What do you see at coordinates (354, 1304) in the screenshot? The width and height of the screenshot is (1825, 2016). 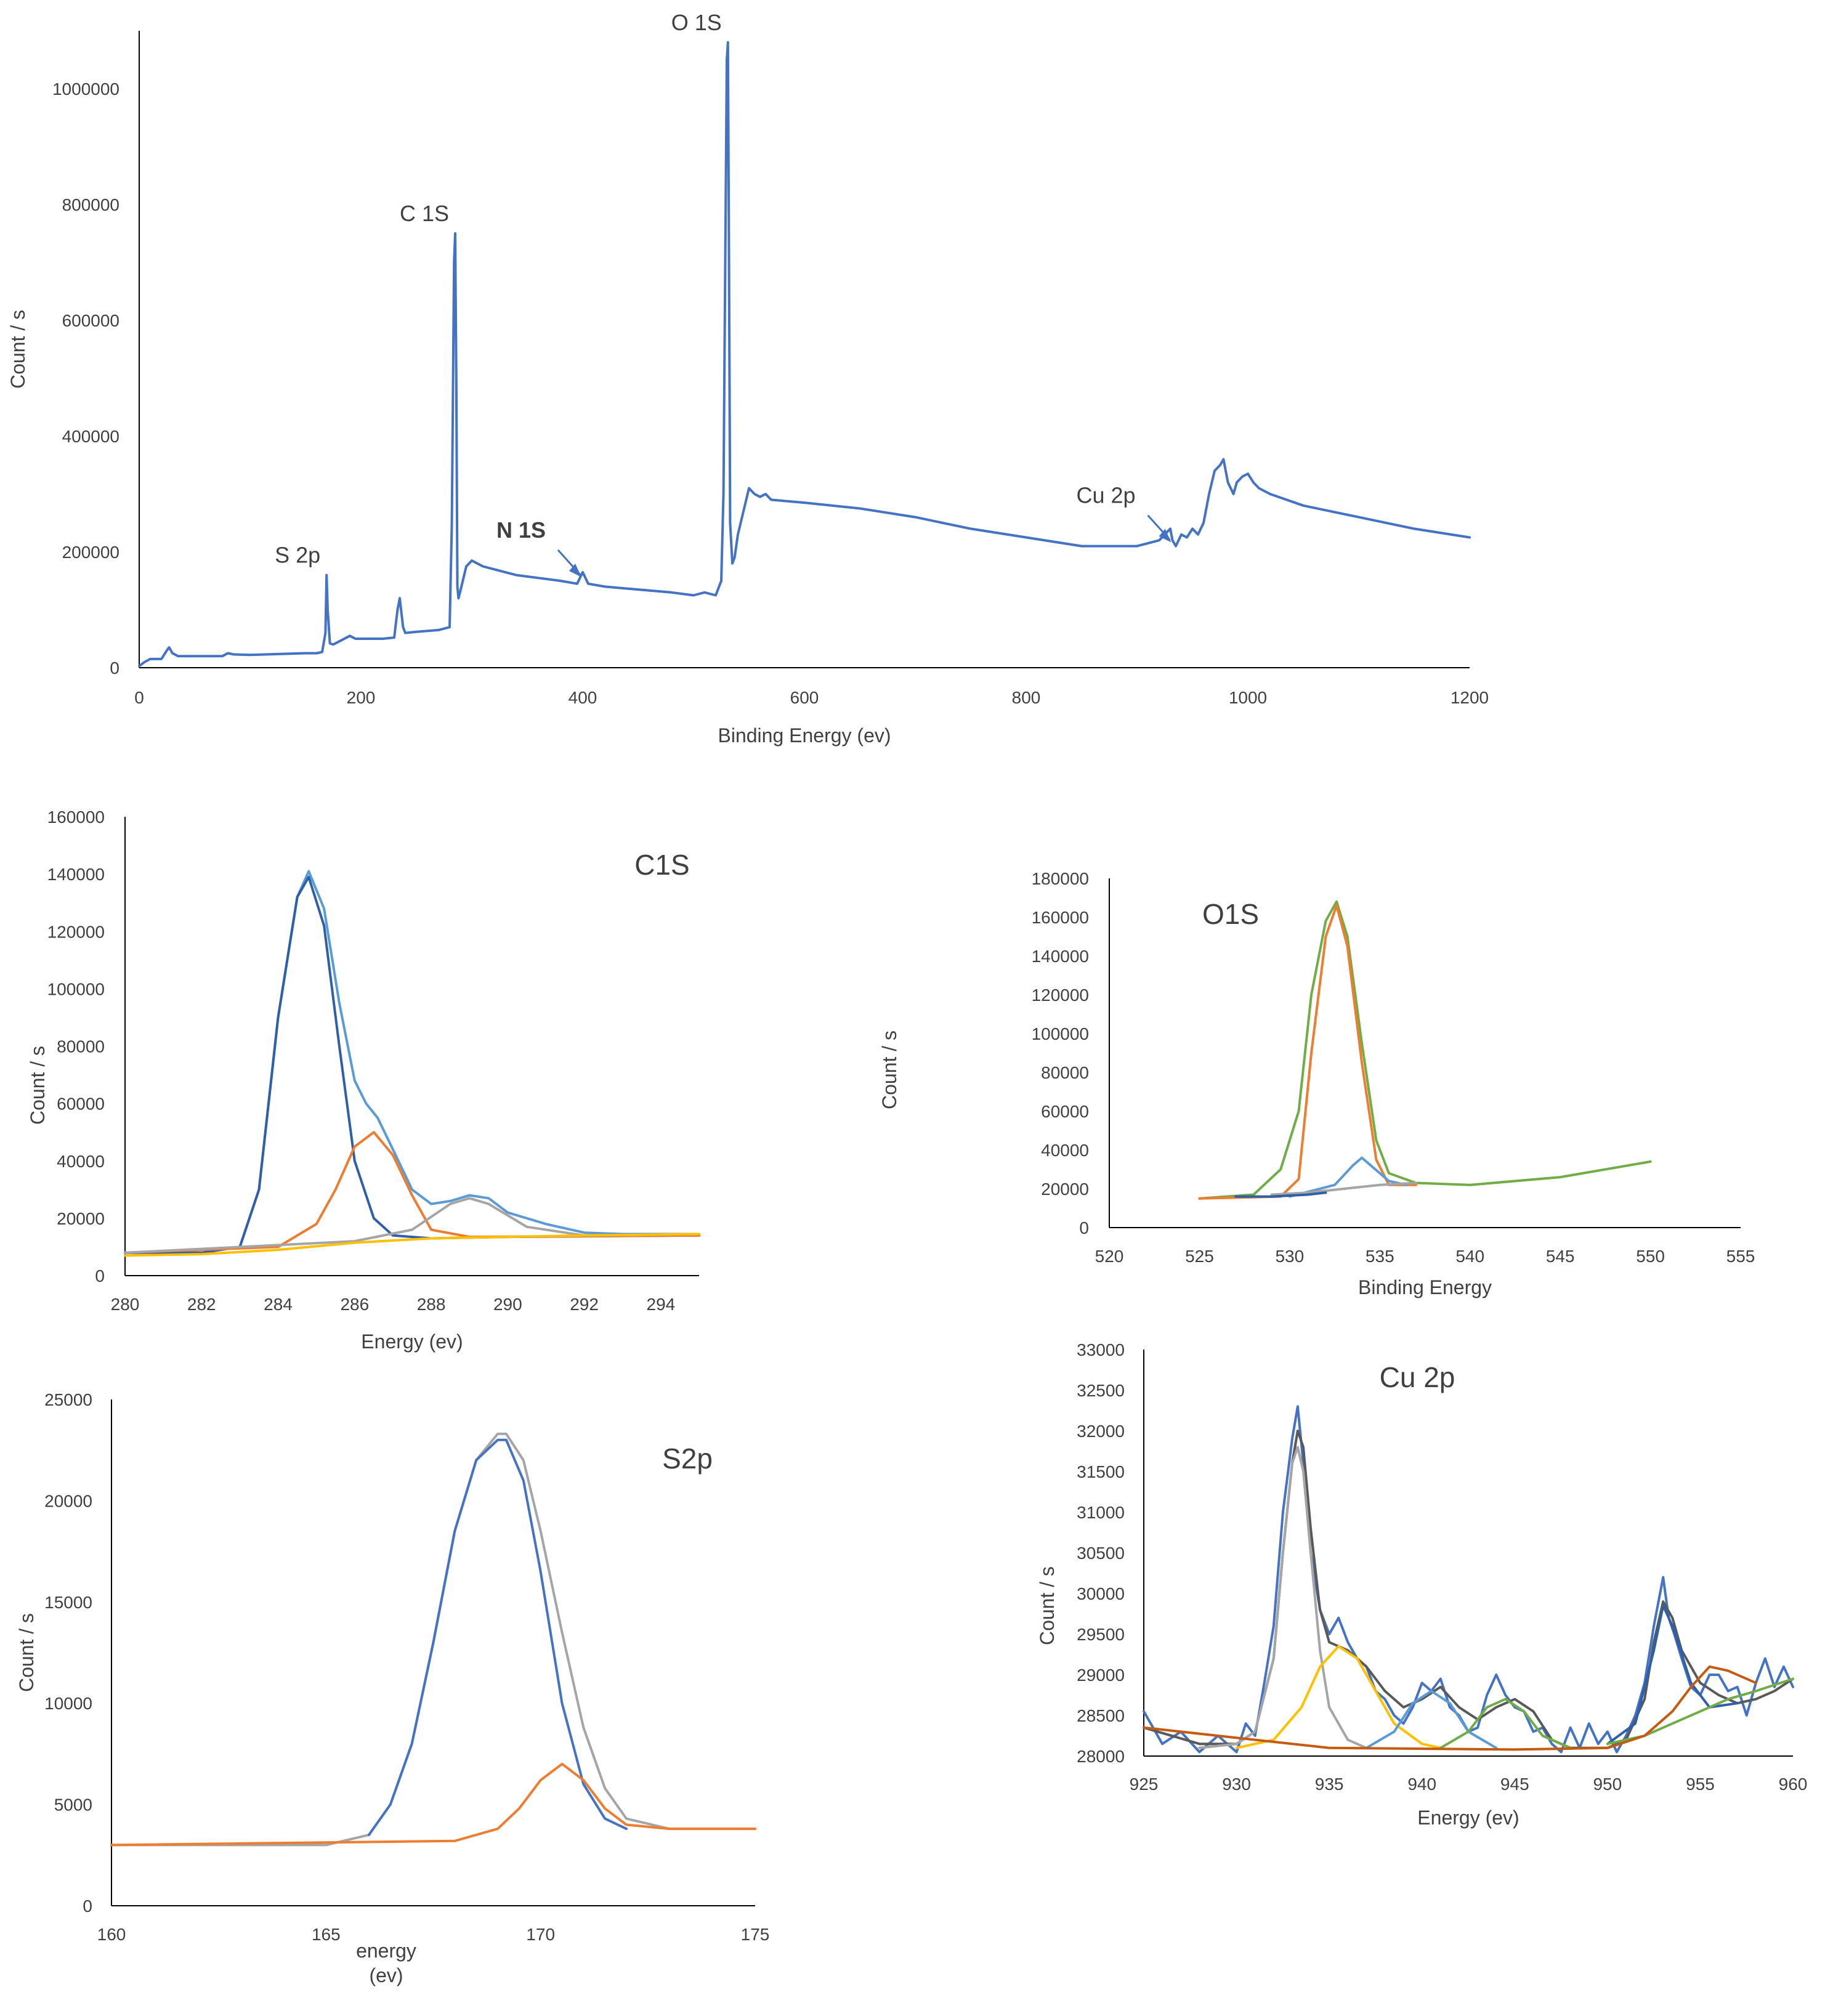 I see `x-tick-label: 286` at bounding box center [354, 1304].